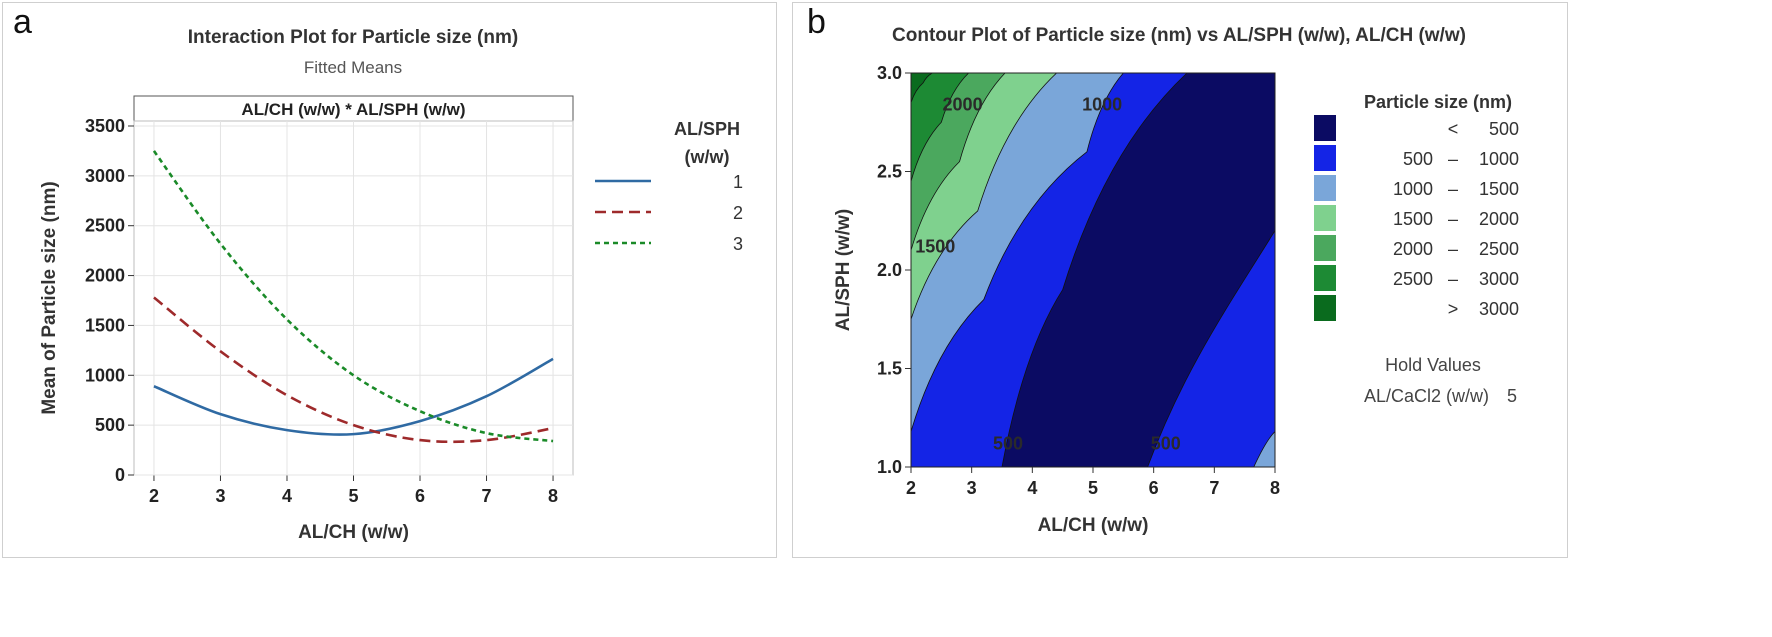 Image resolution: width=1772 pixels, height=637 pixels. I want to click on legend-bin-low: <, so click(1453, 129).